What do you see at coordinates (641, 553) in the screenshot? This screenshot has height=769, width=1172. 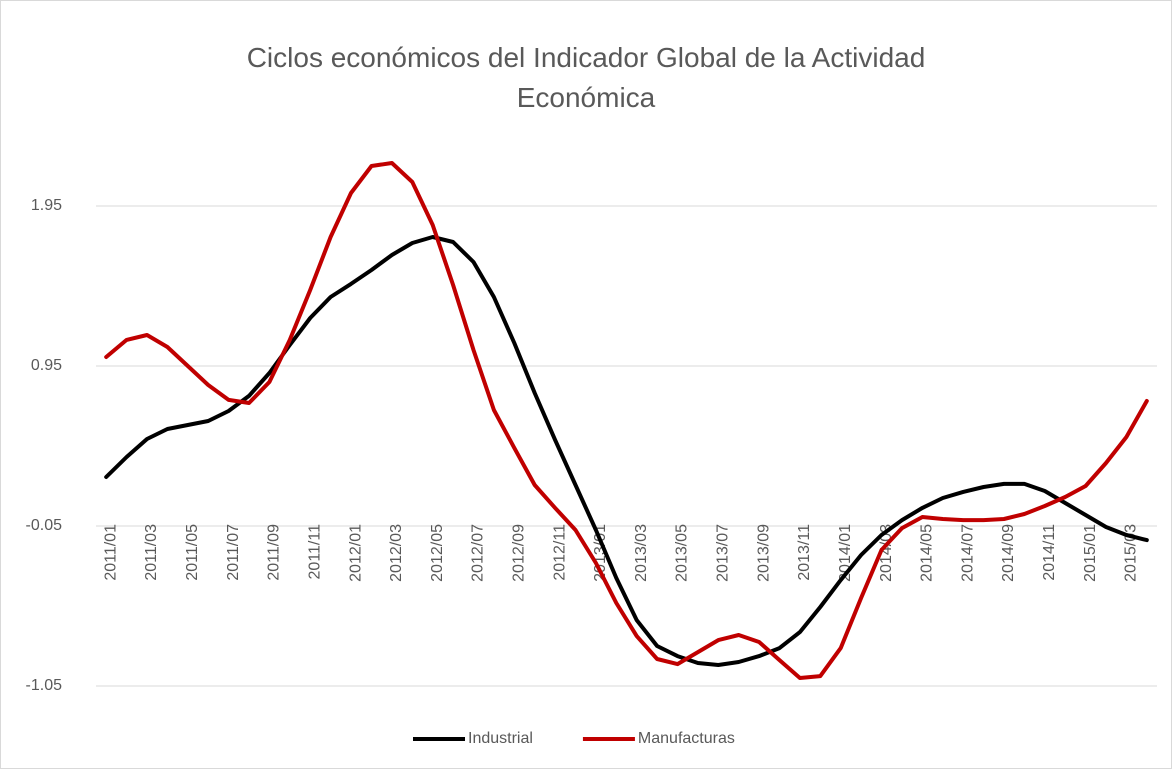 I see `x-tick-label: 2013/03` at bounding box center [641, 553].